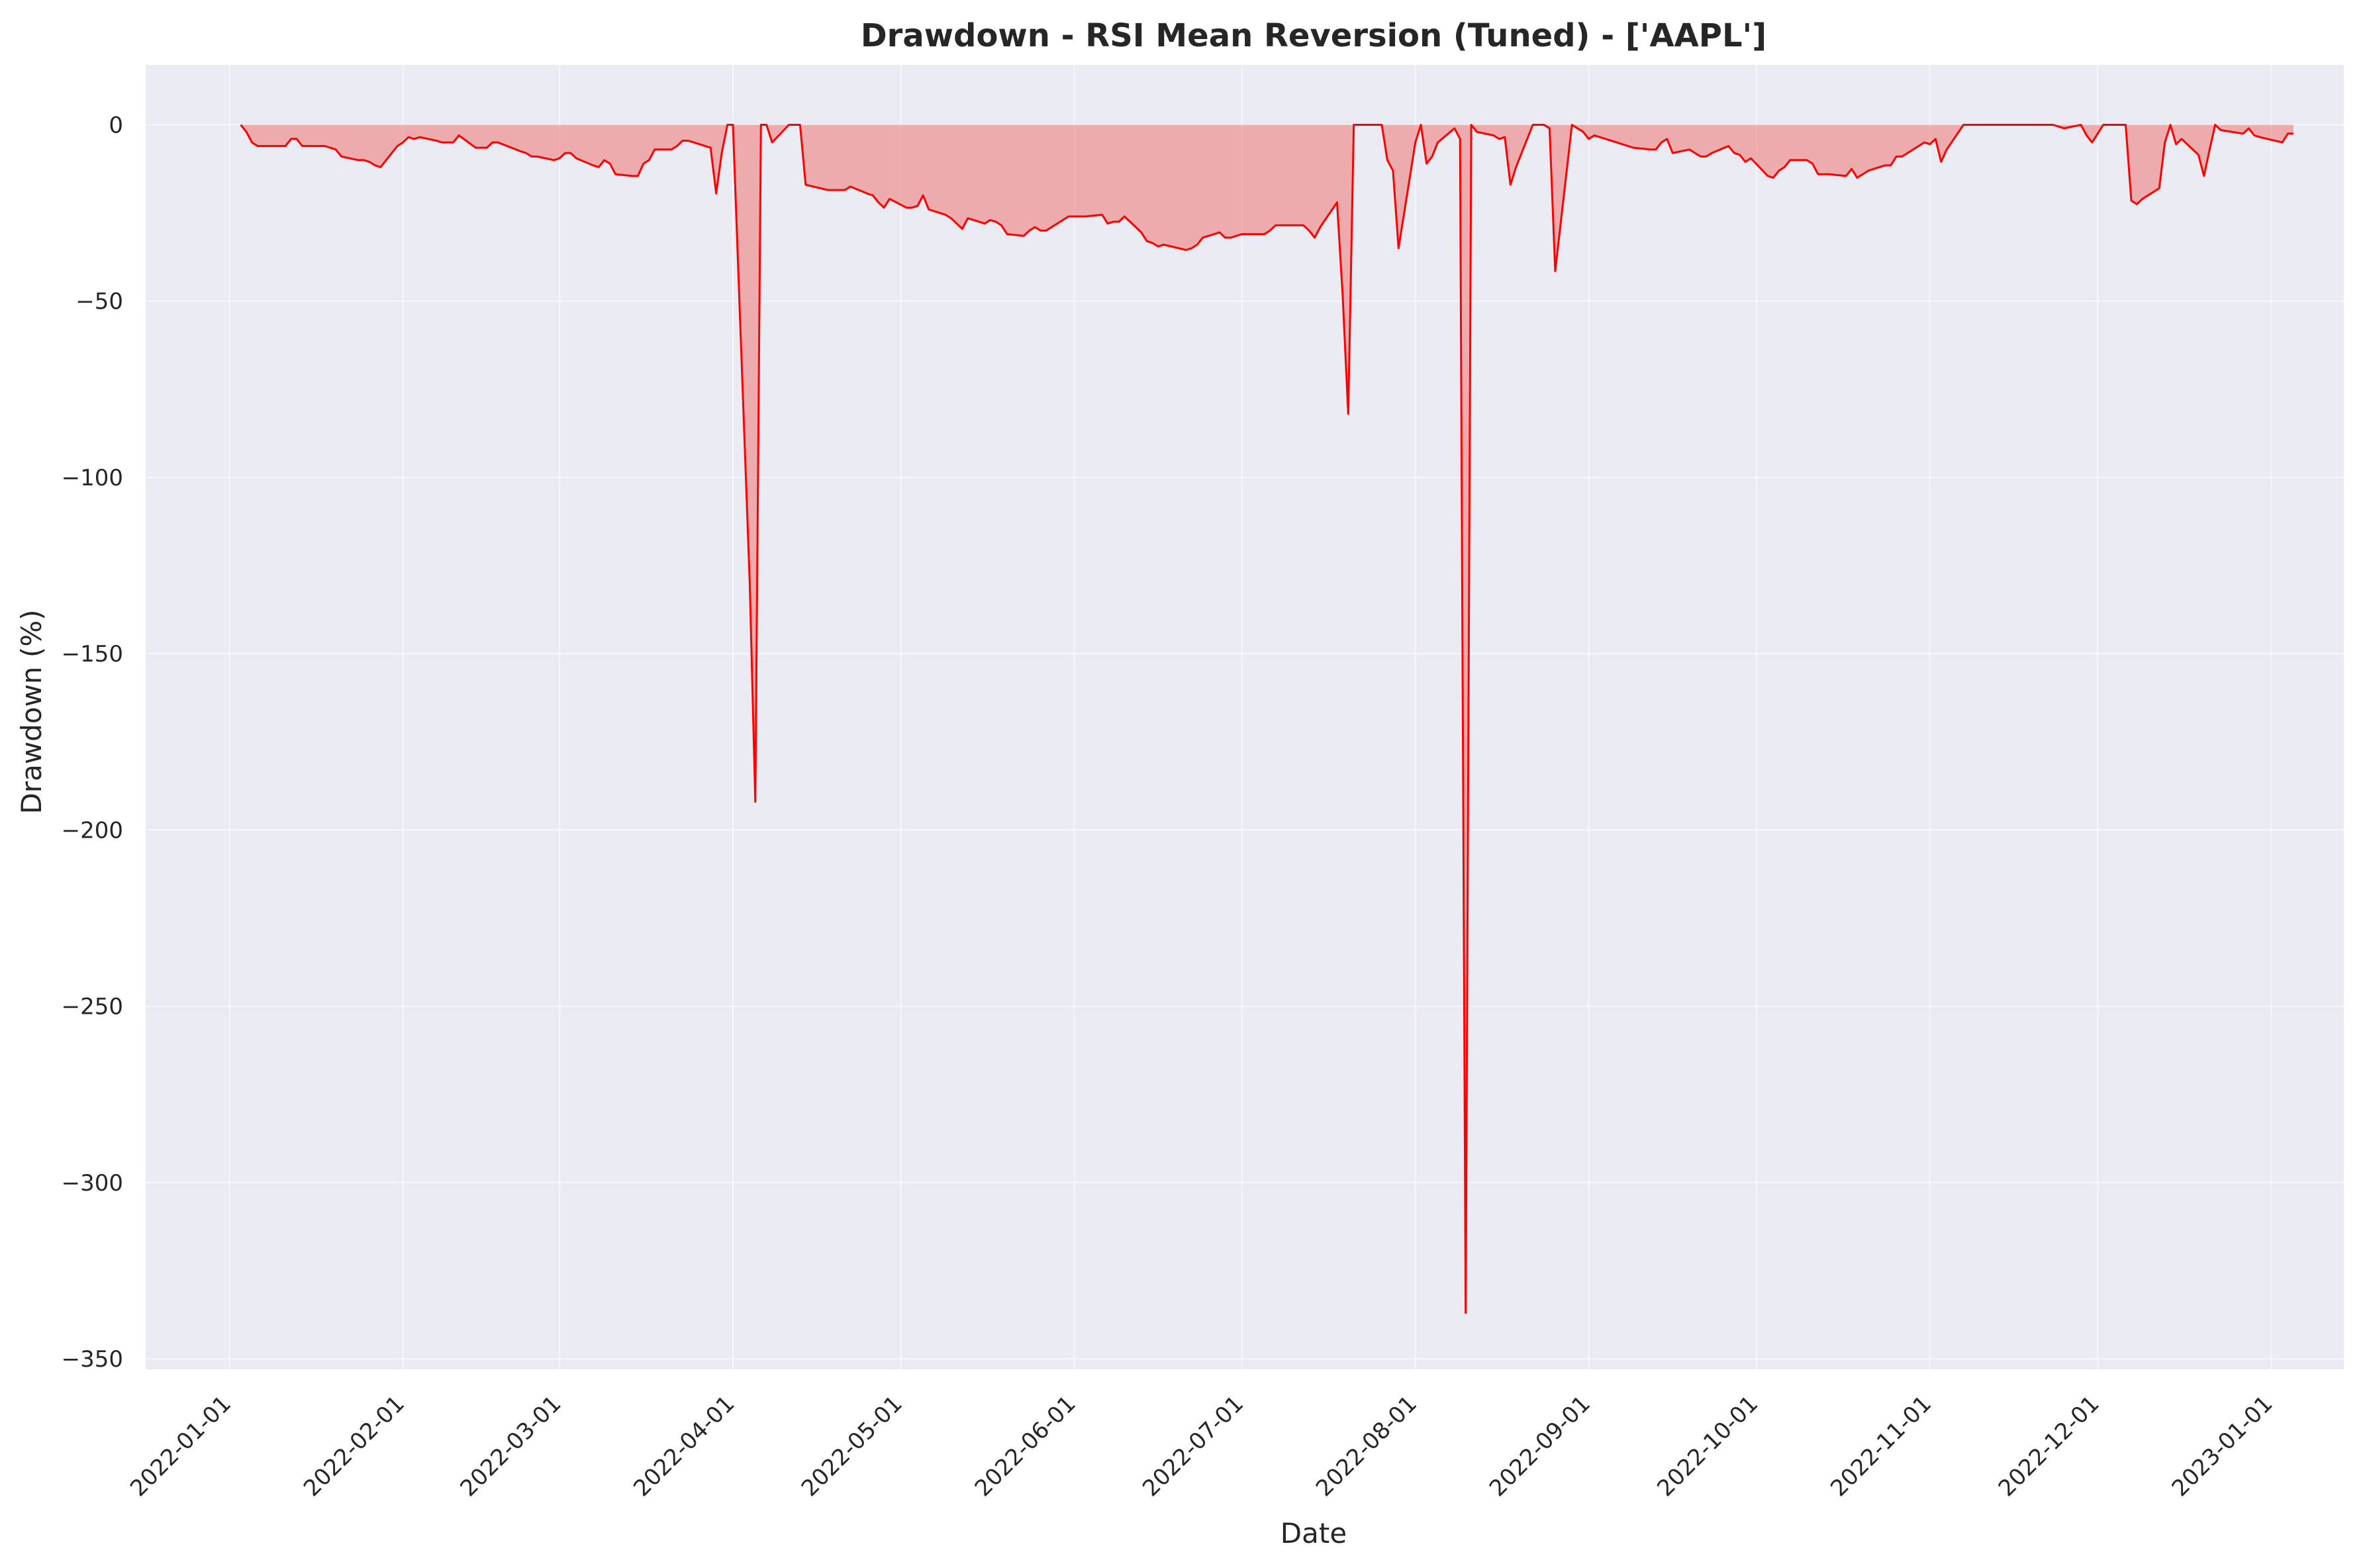 The image size is (2365, 1568). Describe the element at coordinates (1366, 1446) in the screenshot. I see `x-tick-label: 2022-08-01` at that location.